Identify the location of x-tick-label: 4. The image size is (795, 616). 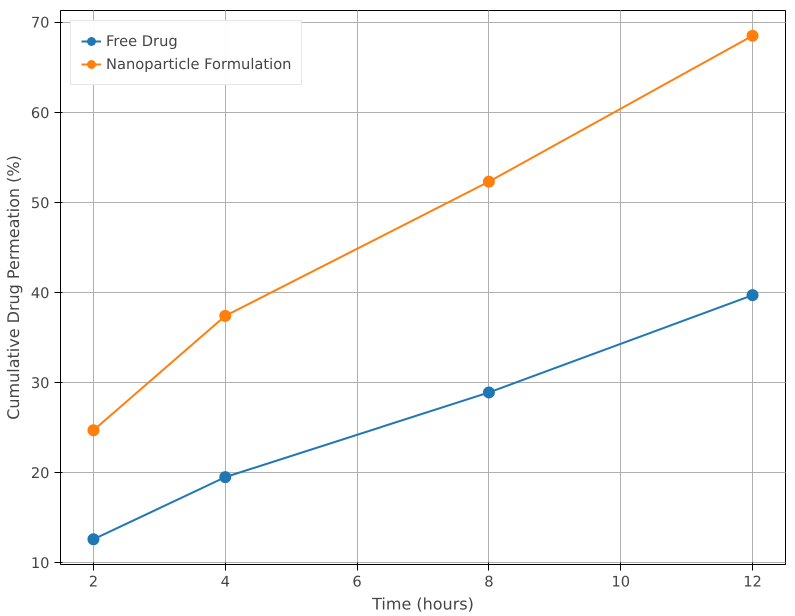
(225, 582).